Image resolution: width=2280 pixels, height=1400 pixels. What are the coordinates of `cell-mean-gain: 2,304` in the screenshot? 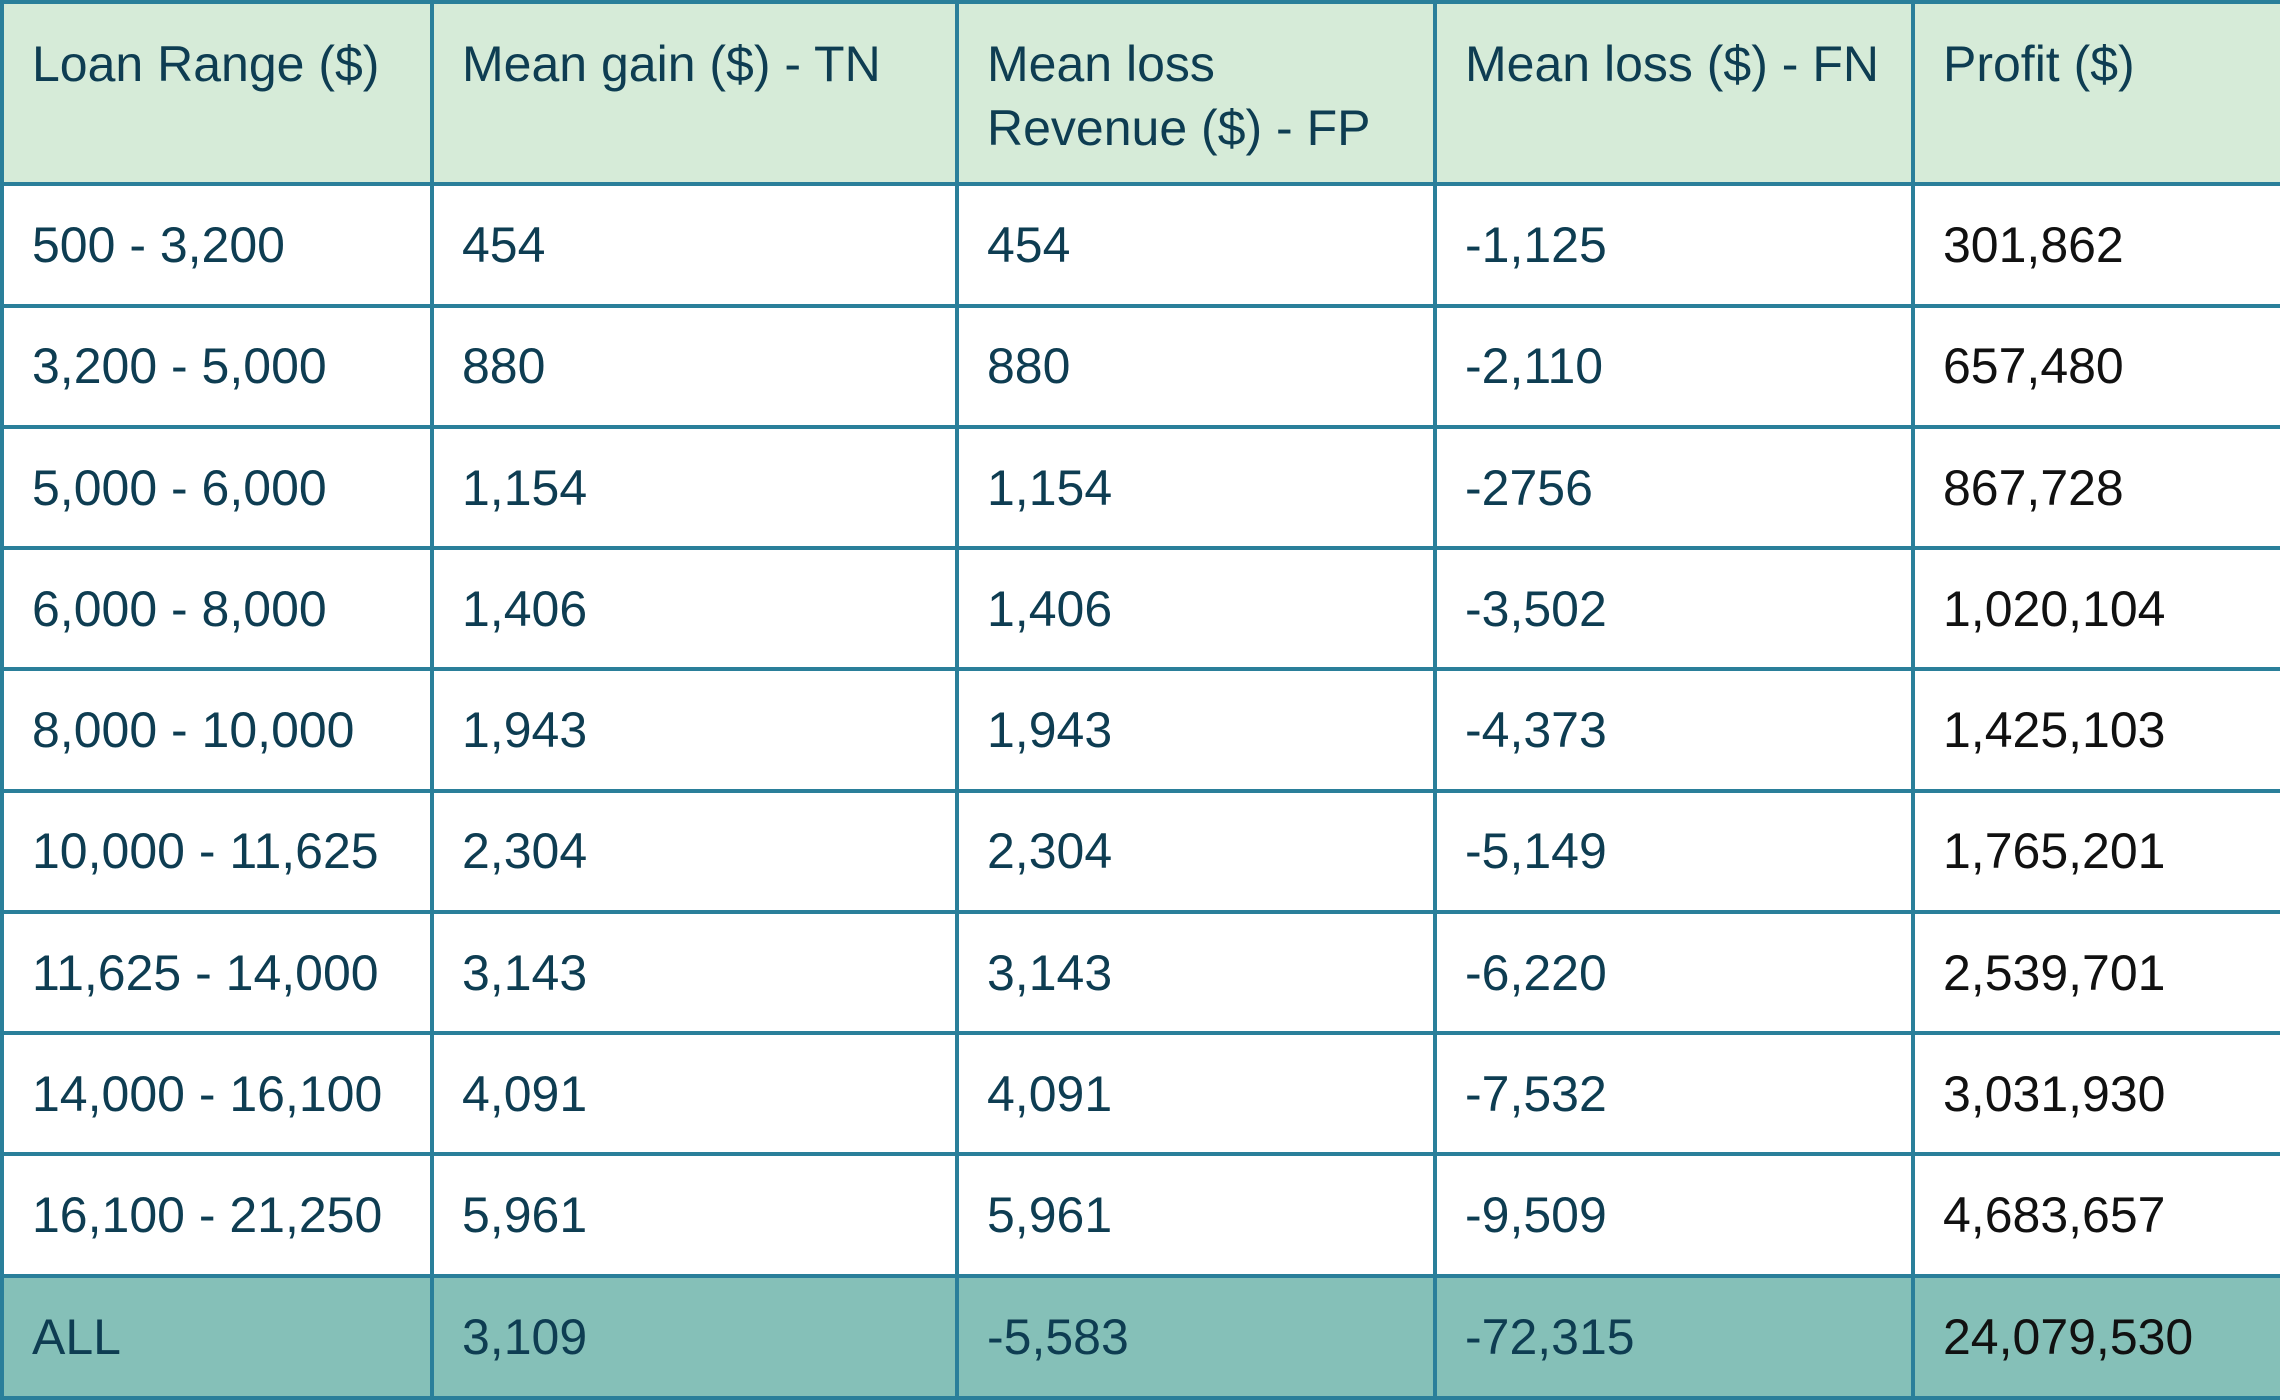 It's located at (694, 851).